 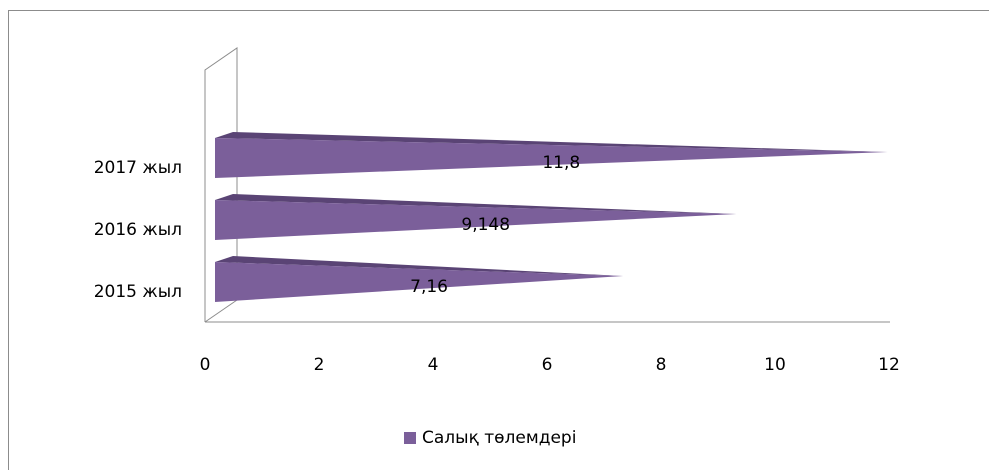 I want to click on x-tick-label: 12, so click(x=889, y=365).